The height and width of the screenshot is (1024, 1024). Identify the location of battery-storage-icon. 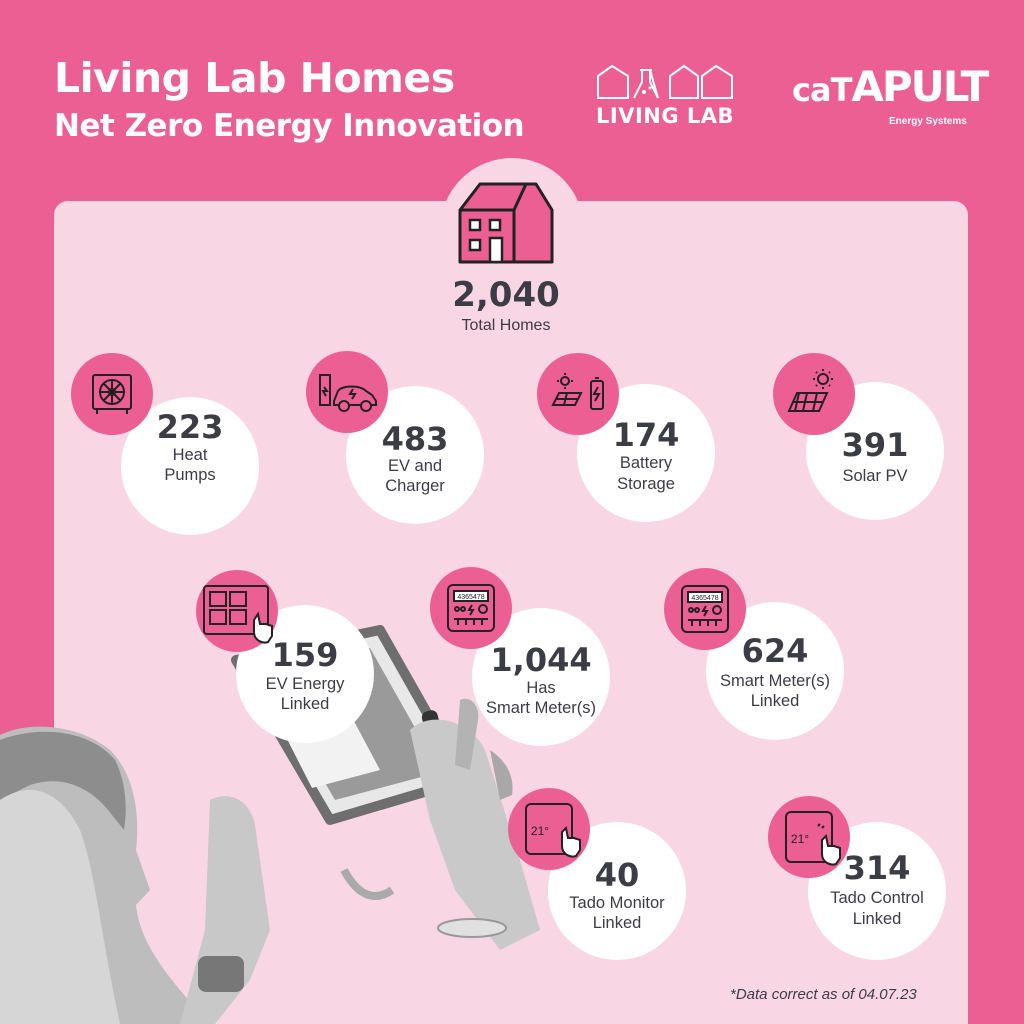
(578, 394).